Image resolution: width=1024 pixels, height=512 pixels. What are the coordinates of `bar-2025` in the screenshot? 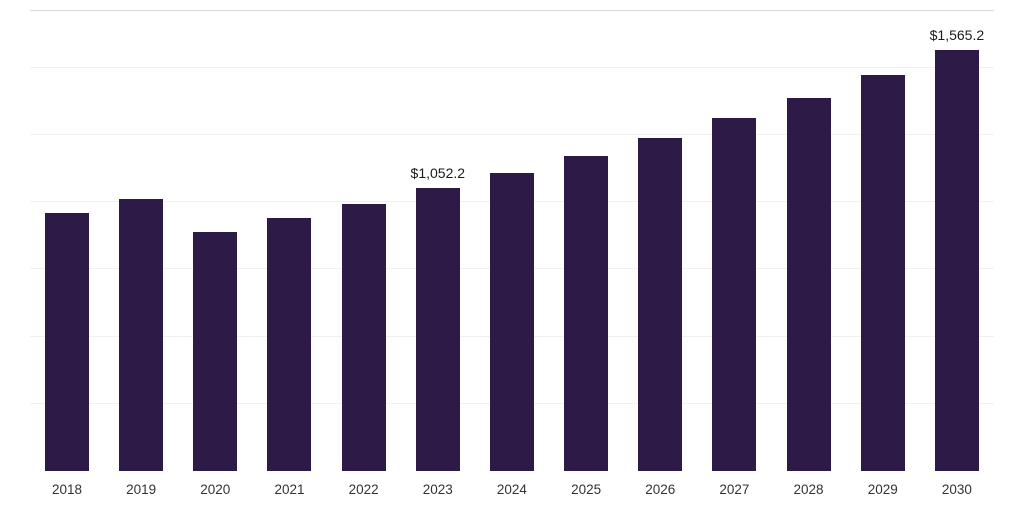 It's located at (586, 313).